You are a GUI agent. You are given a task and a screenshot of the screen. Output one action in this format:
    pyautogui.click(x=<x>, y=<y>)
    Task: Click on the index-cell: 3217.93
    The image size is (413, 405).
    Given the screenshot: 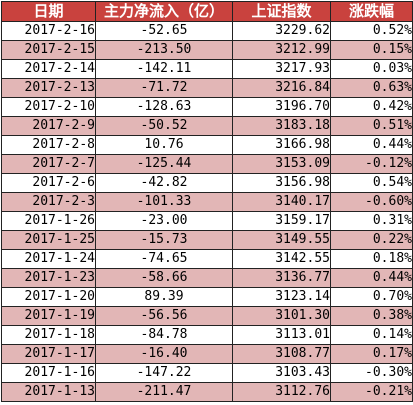 What is the action you would take?
    pyautogui.click(x=281, y=69)
    